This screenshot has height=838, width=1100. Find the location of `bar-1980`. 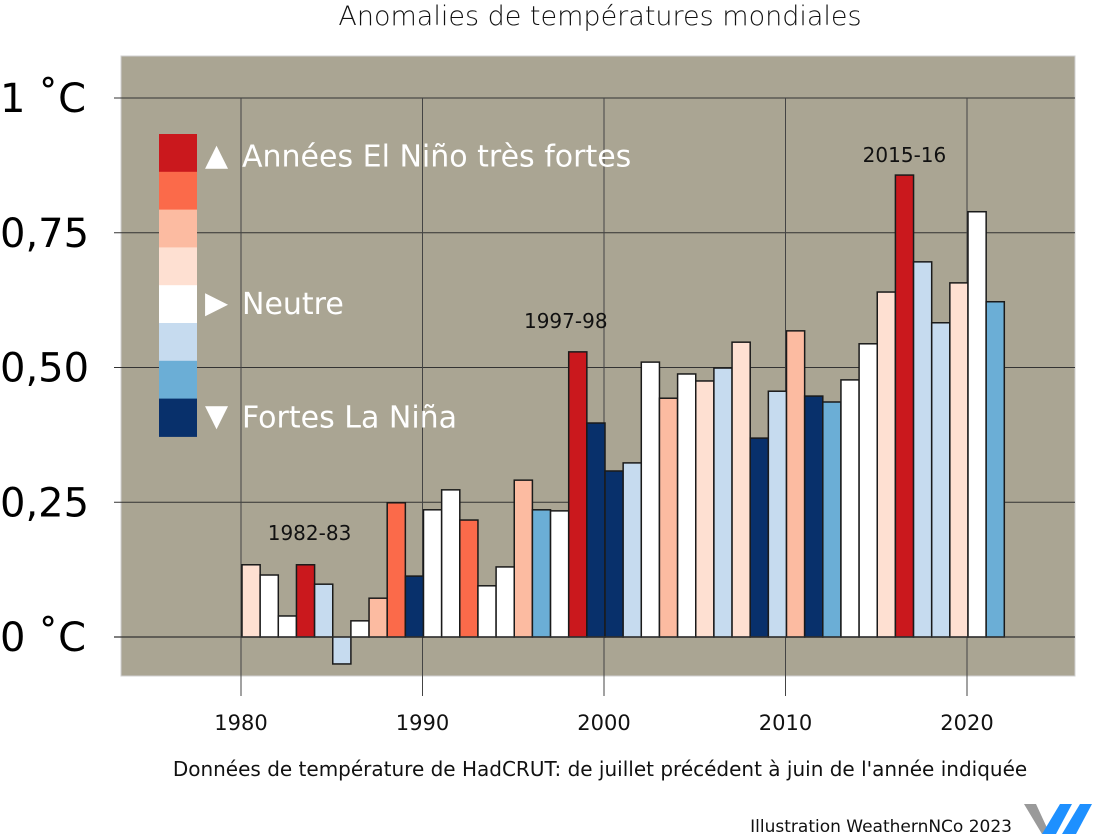

bar-1980 is located at coordinates (251, 601).